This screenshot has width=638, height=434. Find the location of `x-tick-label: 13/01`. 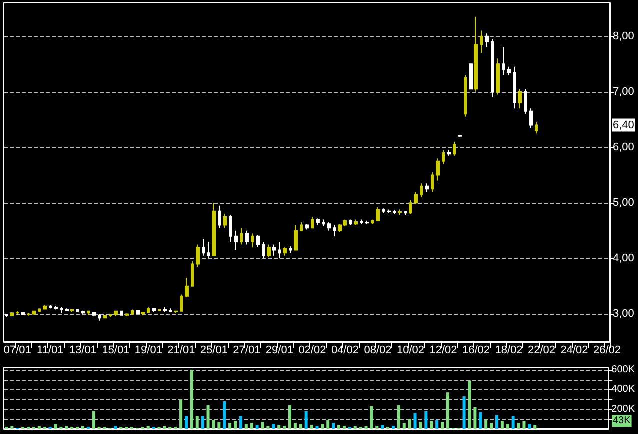

x-tick-label: 13/01 is located at coordinates (83, 350).